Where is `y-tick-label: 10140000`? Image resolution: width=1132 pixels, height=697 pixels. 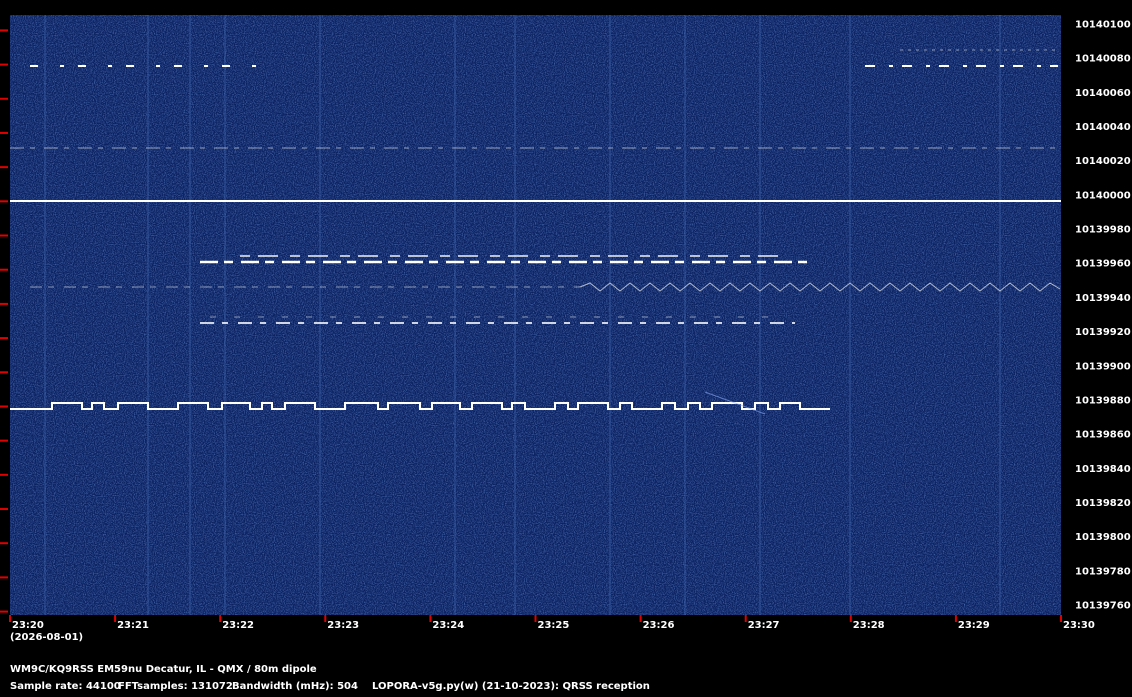 y-tick-label: 10140000 is located at coordinates (1103, 195).